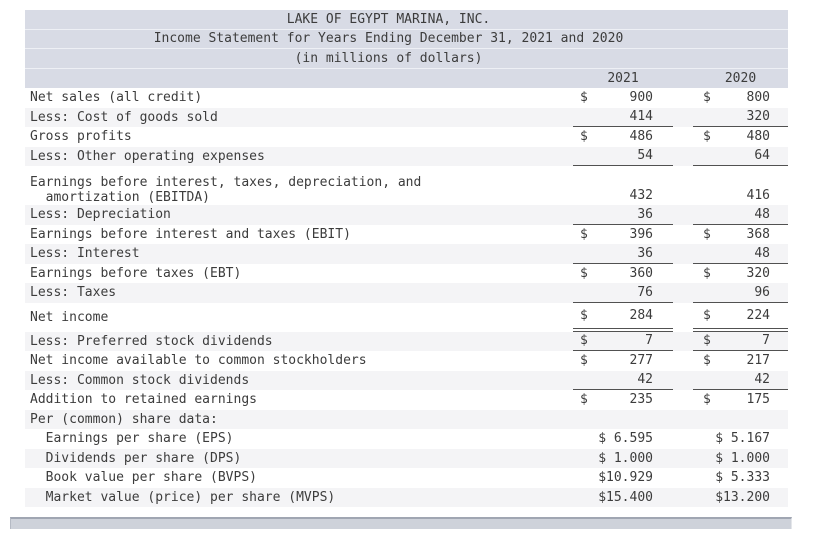  I want to click on row-label: Net income, so click(69, 317).